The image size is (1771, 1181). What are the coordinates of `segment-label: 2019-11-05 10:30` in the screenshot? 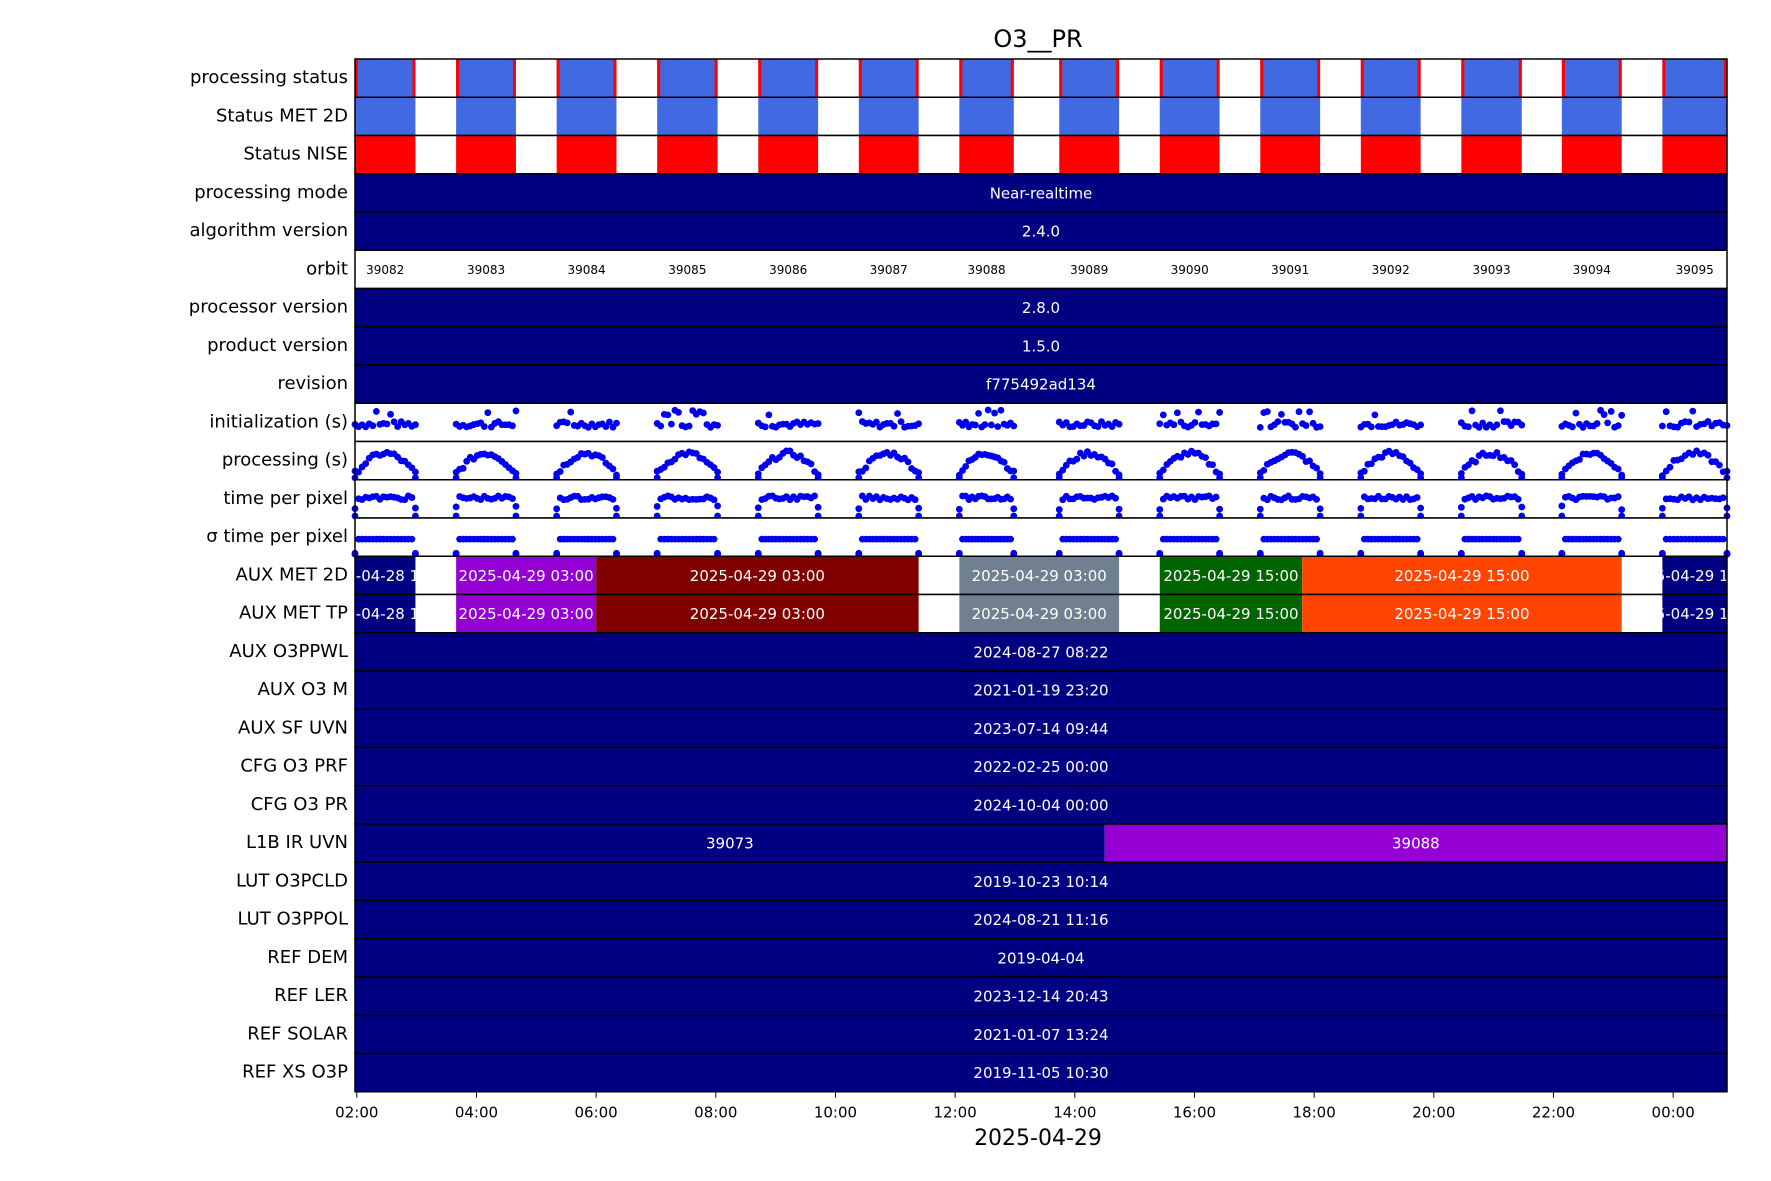 It's located at (1040, 1073).